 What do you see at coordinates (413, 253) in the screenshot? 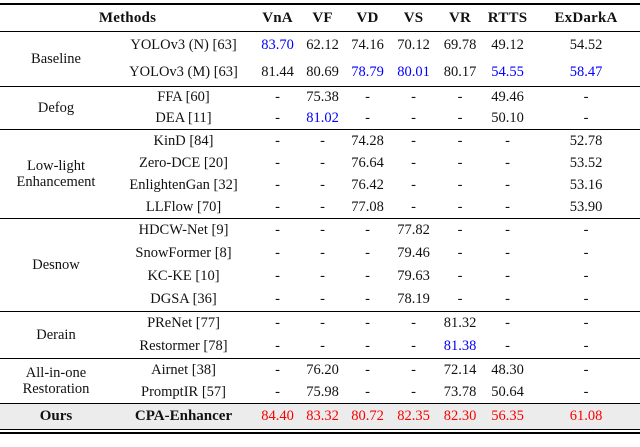
I see `metric-value-cell: 79.46` at bounding box center [413, 253].